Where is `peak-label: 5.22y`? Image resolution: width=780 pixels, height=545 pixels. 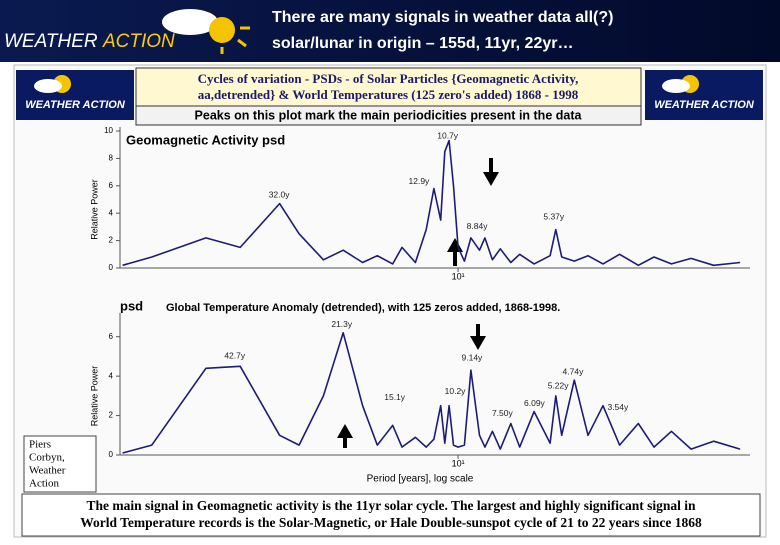 peak-label: 5.22y is located at coordinates (559, 385).